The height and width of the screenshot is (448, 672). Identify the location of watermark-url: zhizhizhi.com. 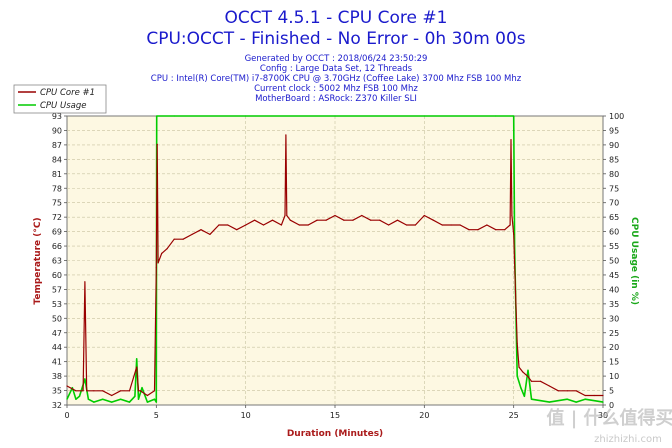
(628, 439).